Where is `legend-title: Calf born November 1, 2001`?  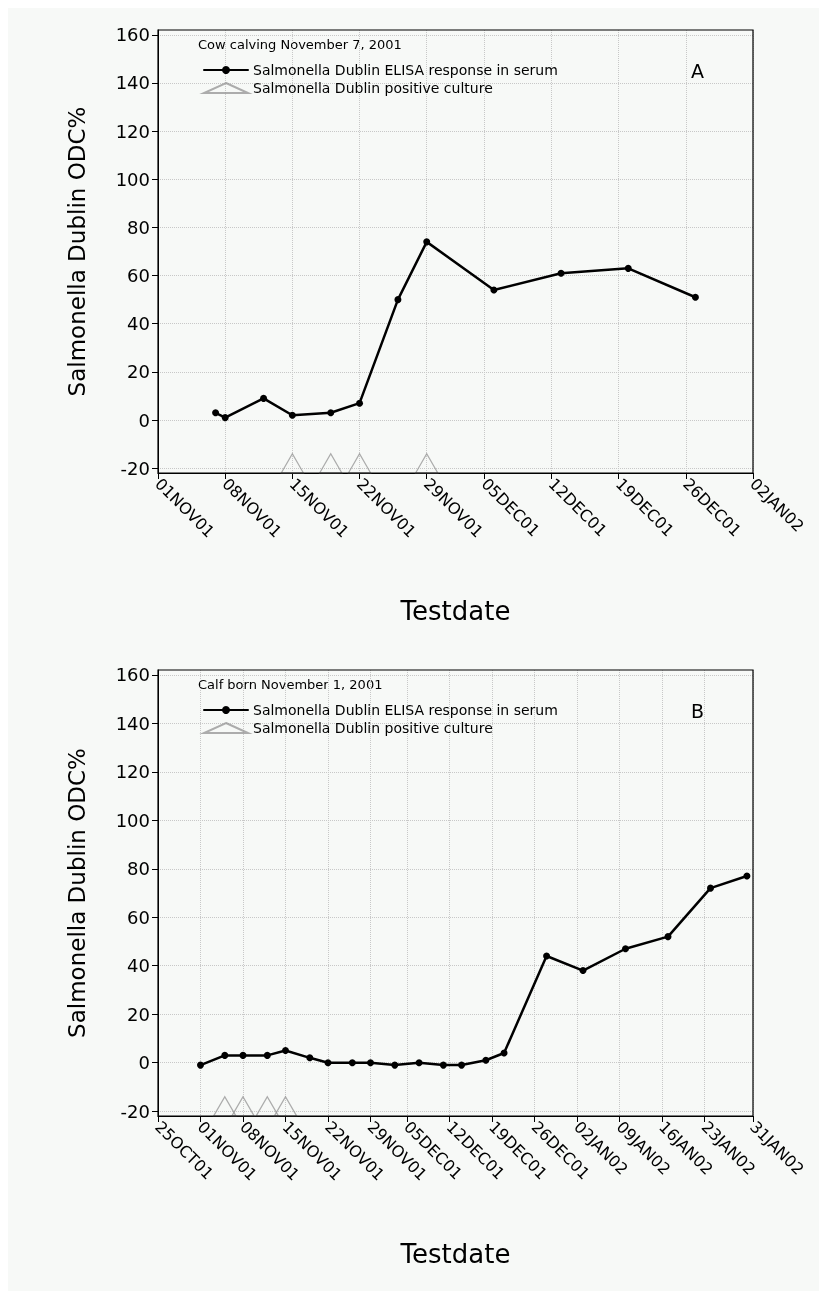
legend-title: Calf born November 1, 2001 is located at coordinates (290, 684).